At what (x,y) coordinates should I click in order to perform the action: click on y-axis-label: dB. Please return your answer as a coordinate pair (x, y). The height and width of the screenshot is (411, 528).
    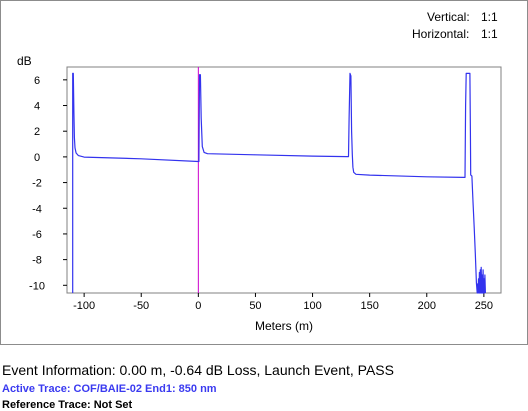
    Looking at the image, I should click on (24, 61).